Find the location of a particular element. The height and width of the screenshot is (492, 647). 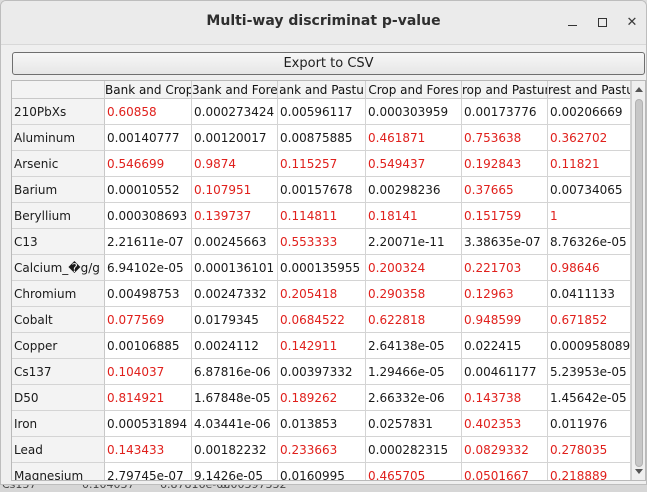

scroll-up-icon is located at coordinates (639, 89).